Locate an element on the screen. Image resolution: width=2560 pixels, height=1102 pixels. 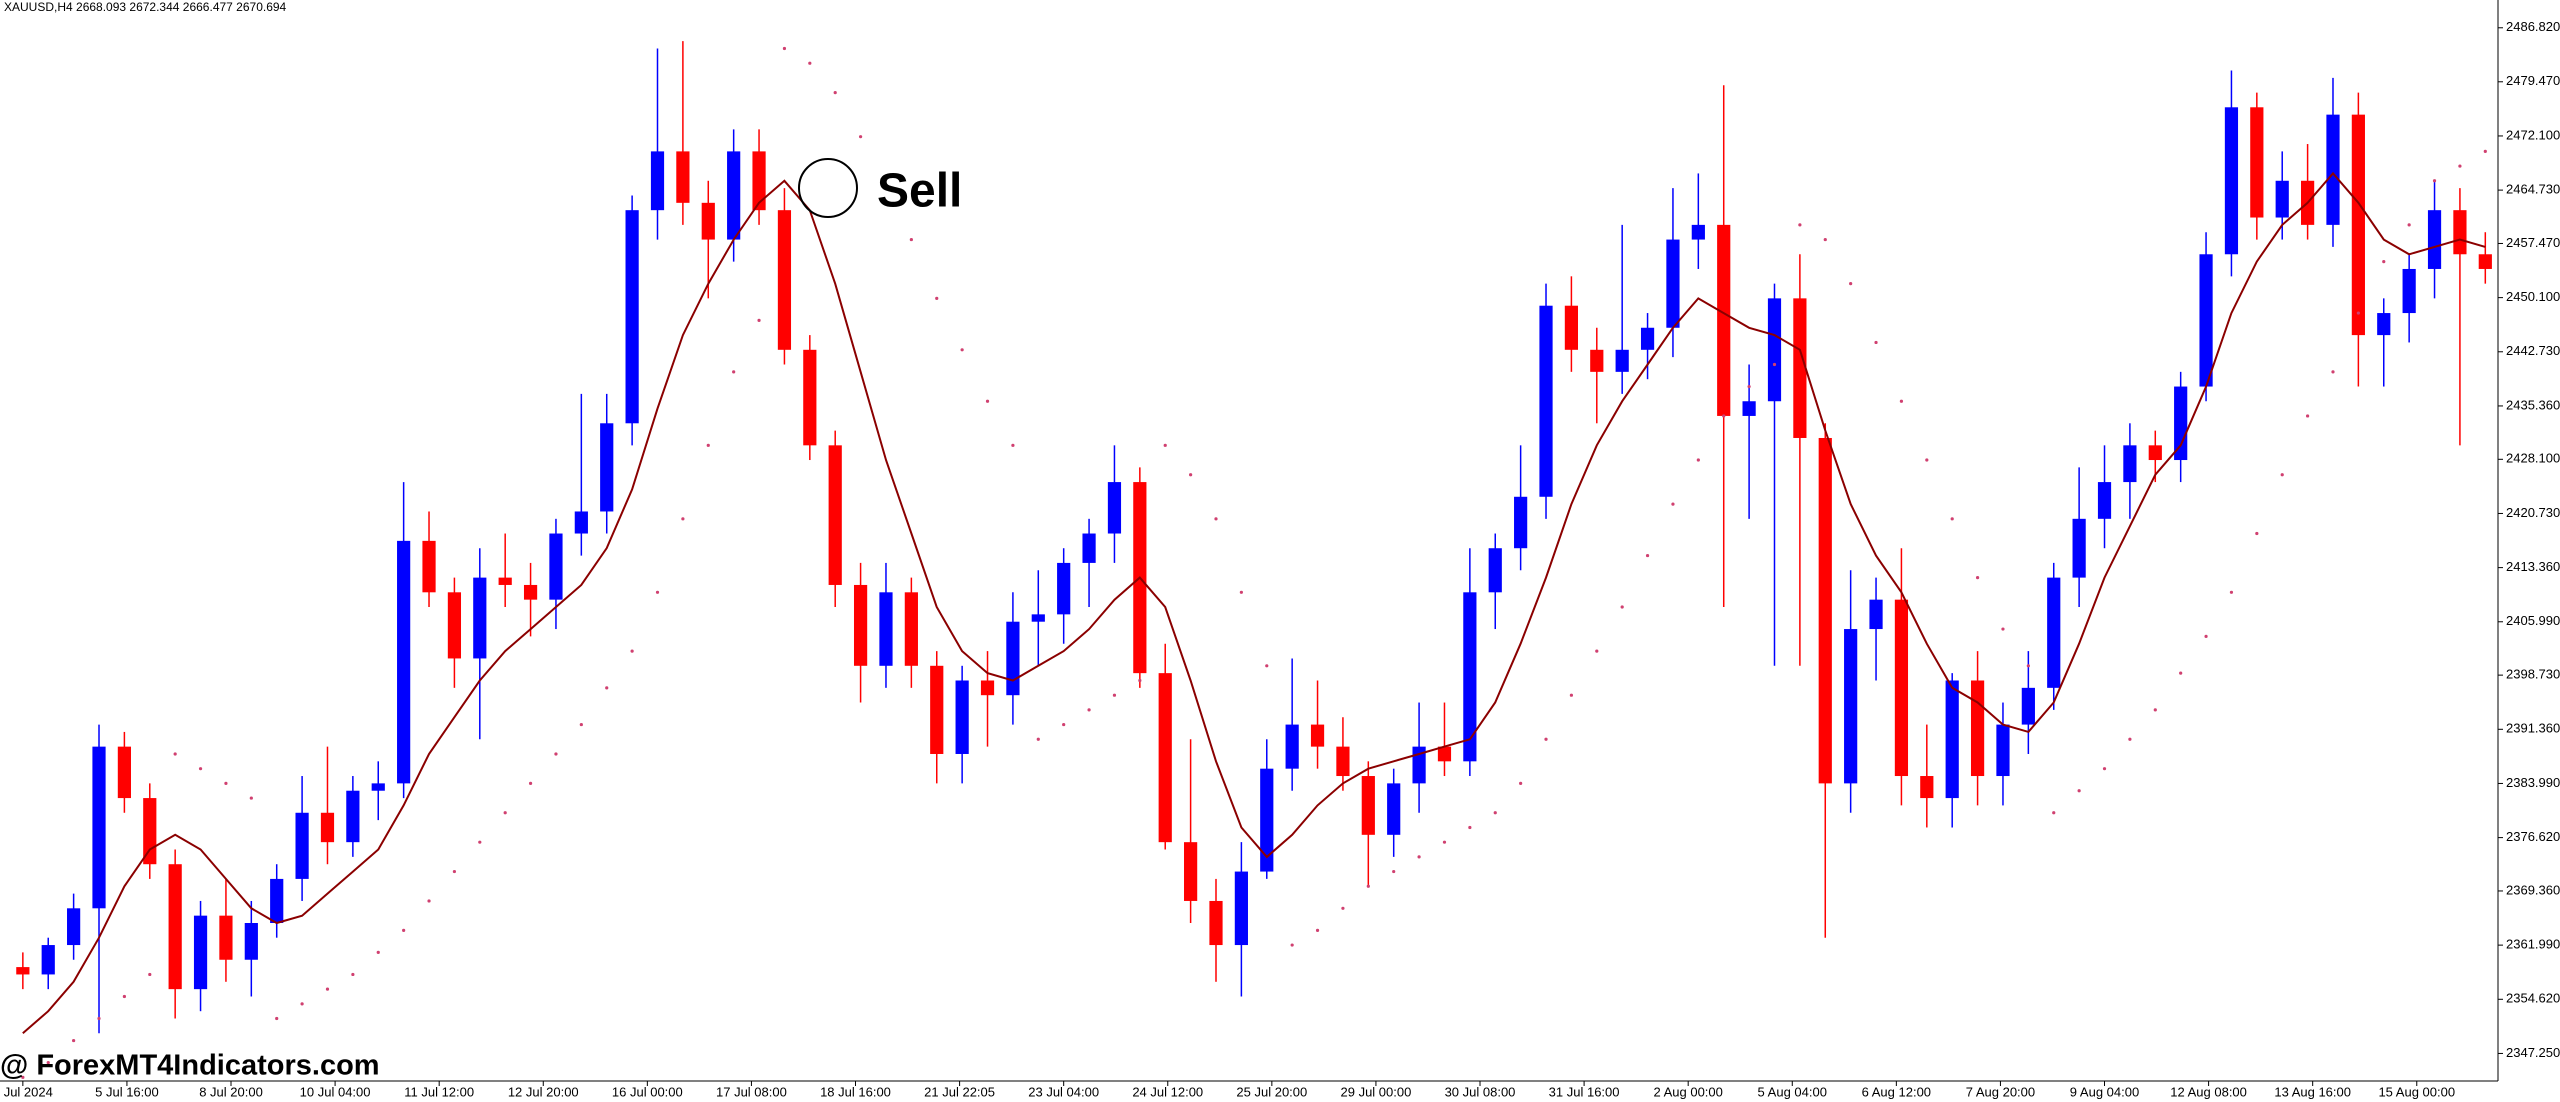
y-tick-label: 2442.730 is located at coordinates (2533, 350).